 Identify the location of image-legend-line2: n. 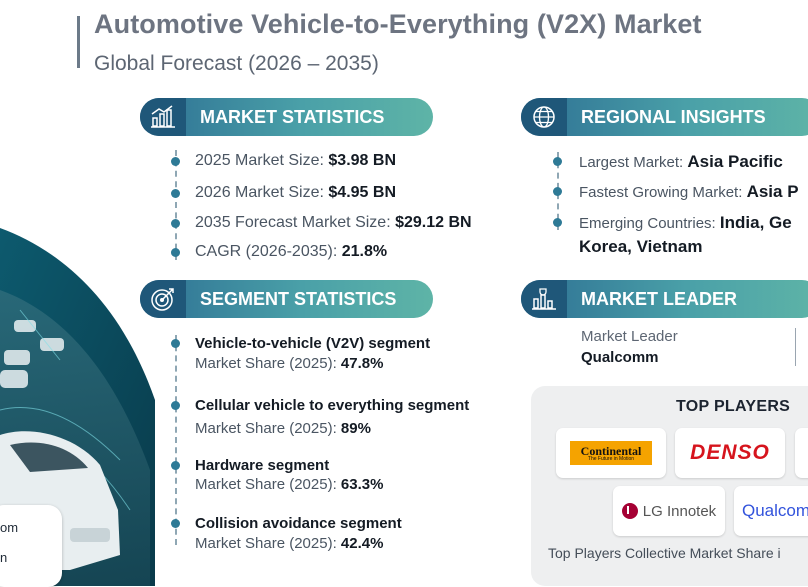
(4, 557).